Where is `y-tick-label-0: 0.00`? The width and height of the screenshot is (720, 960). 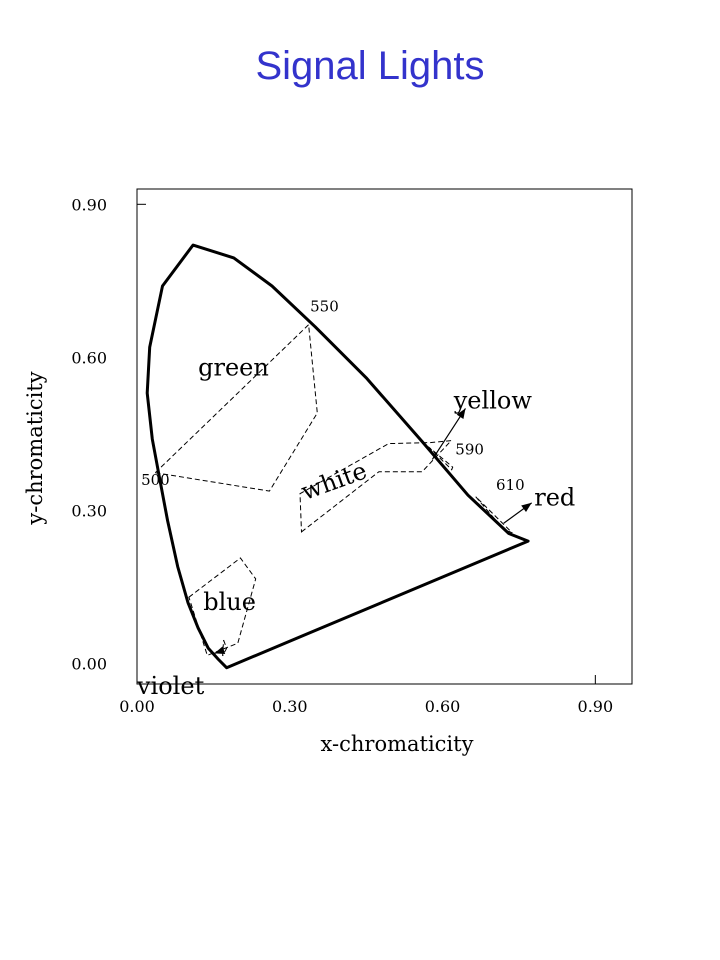 y-tick-label-0: 0.00 is located at coordinates (89, 664).